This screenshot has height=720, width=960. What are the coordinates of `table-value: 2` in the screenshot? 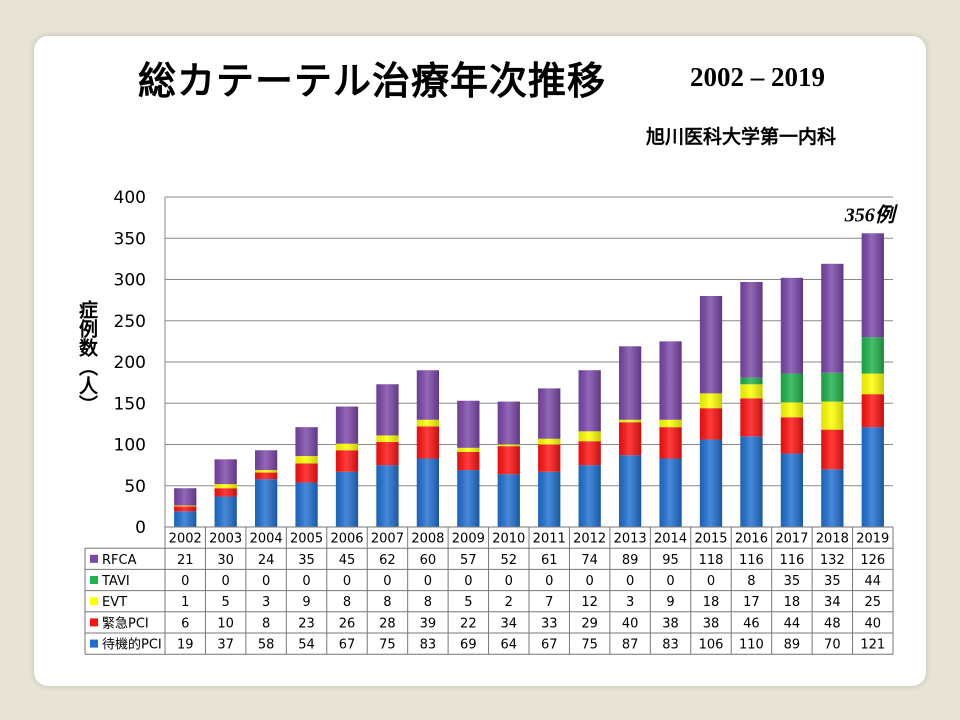 It's located at (509, 602).